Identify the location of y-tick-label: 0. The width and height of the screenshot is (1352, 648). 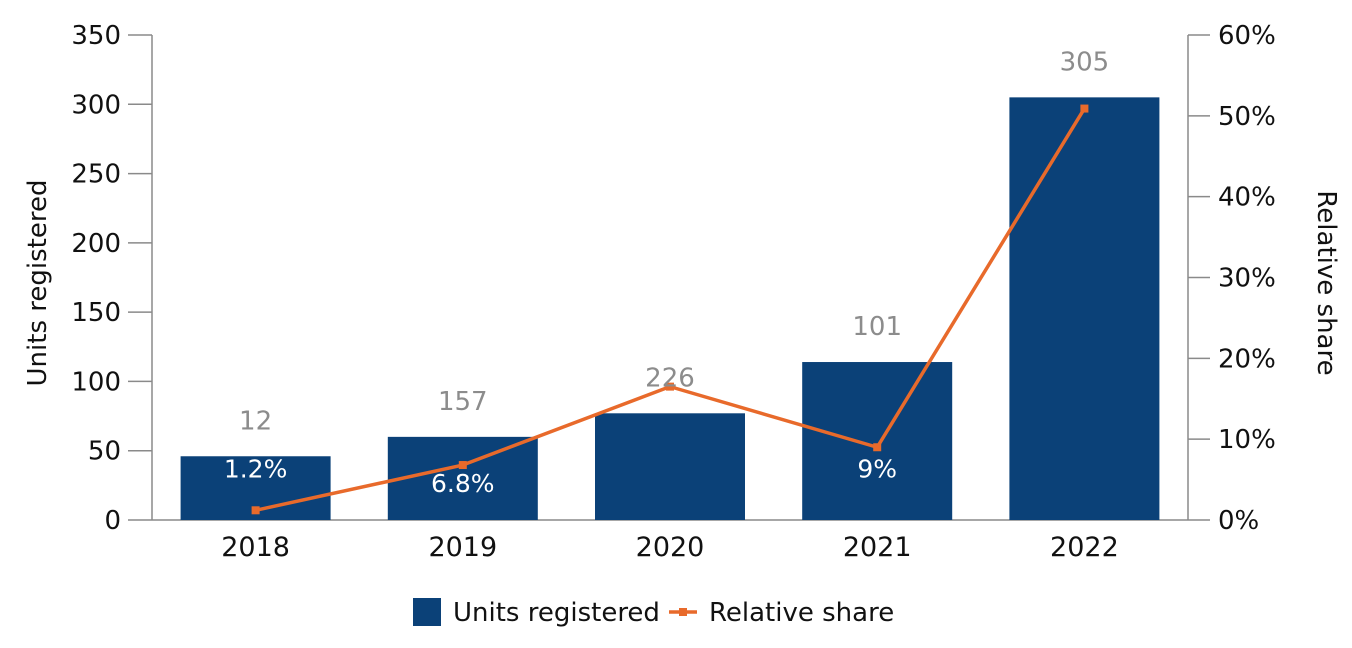
(112, 521).